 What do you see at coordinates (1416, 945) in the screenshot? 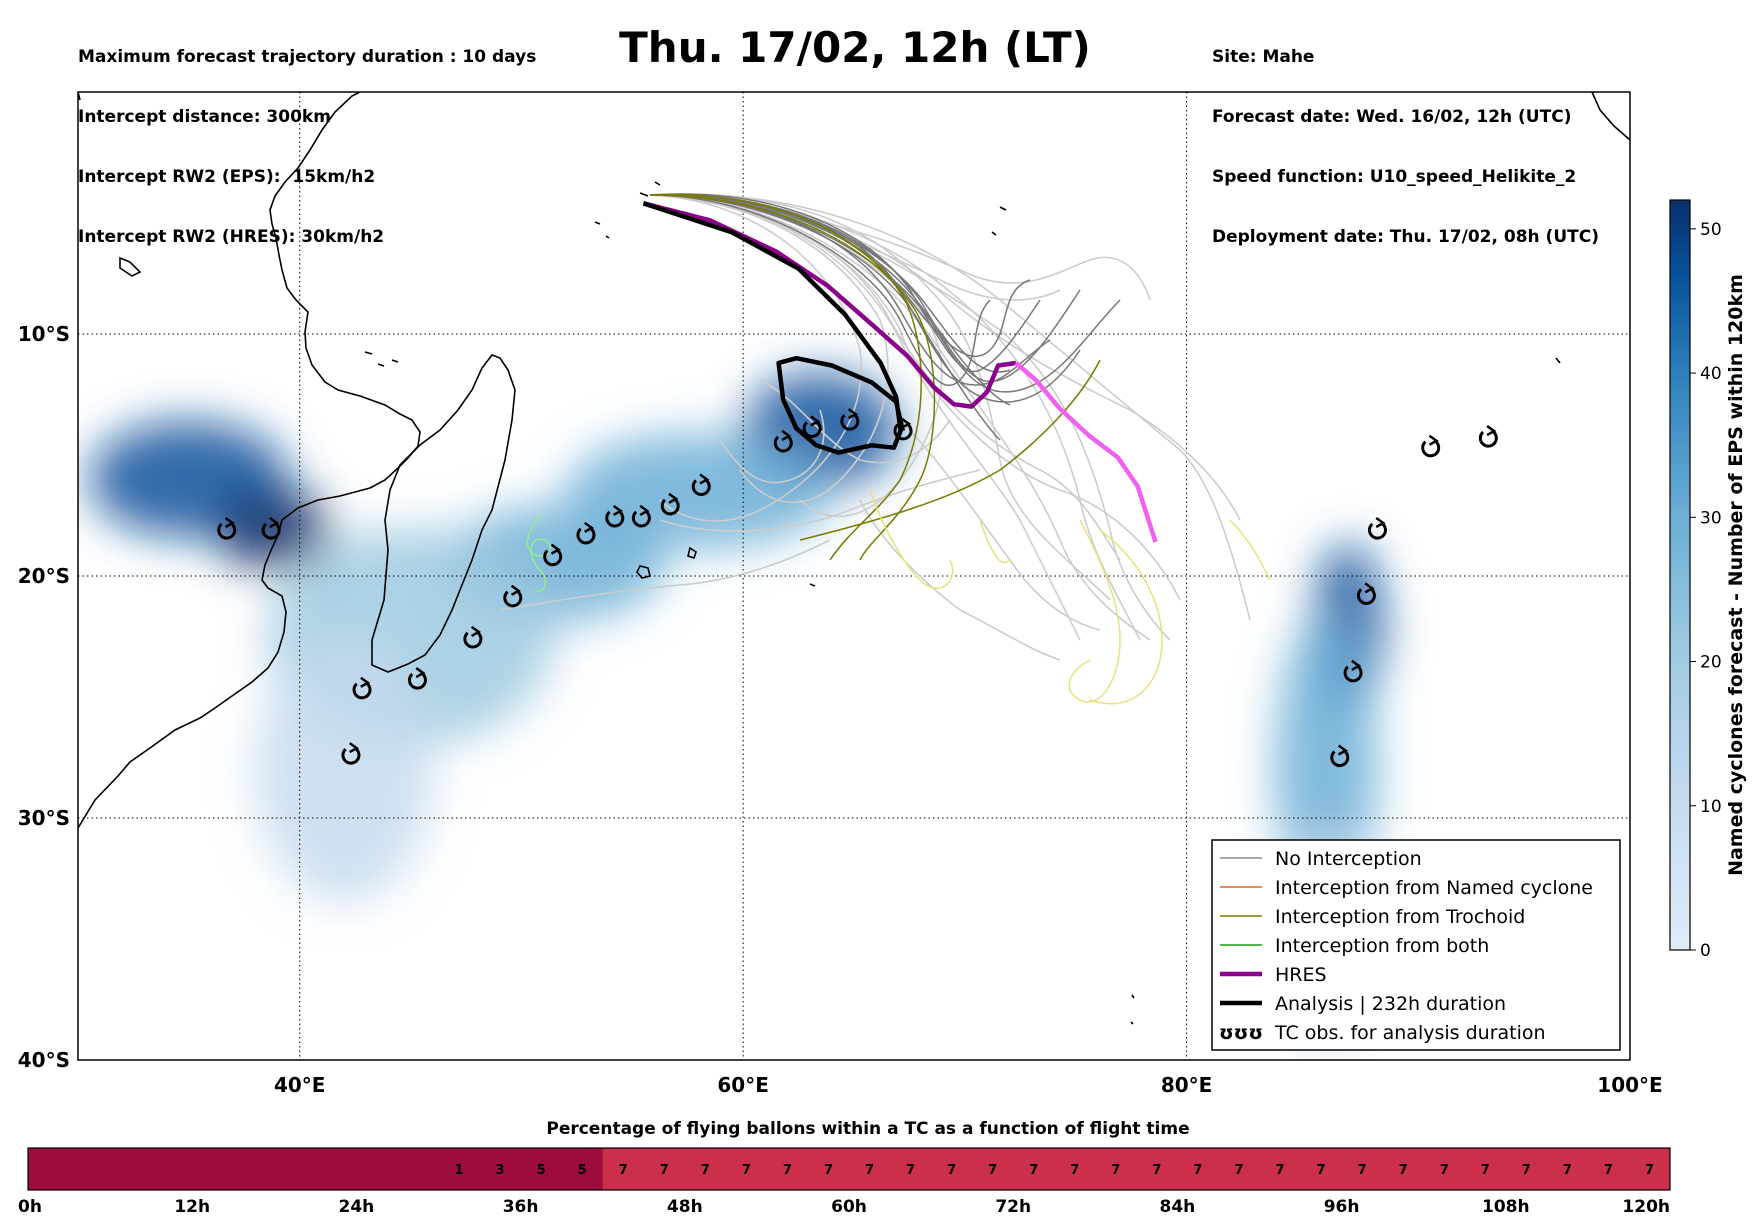
I see `legend-box` at bounding box center [1416, 945].